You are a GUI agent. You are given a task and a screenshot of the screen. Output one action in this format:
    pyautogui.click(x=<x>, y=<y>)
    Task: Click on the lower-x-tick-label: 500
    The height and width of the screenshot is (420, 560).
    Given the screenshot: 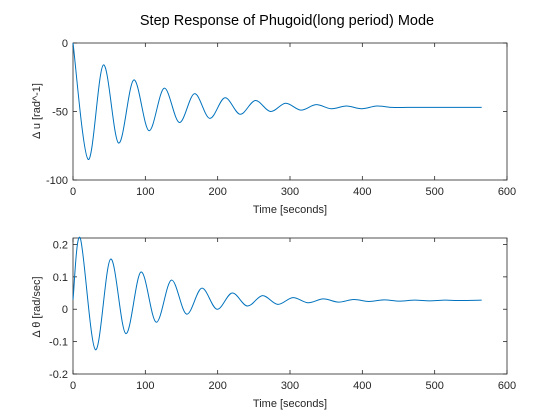 What is the action you would take?
    pyautogui.click(x=434, y=386)
    